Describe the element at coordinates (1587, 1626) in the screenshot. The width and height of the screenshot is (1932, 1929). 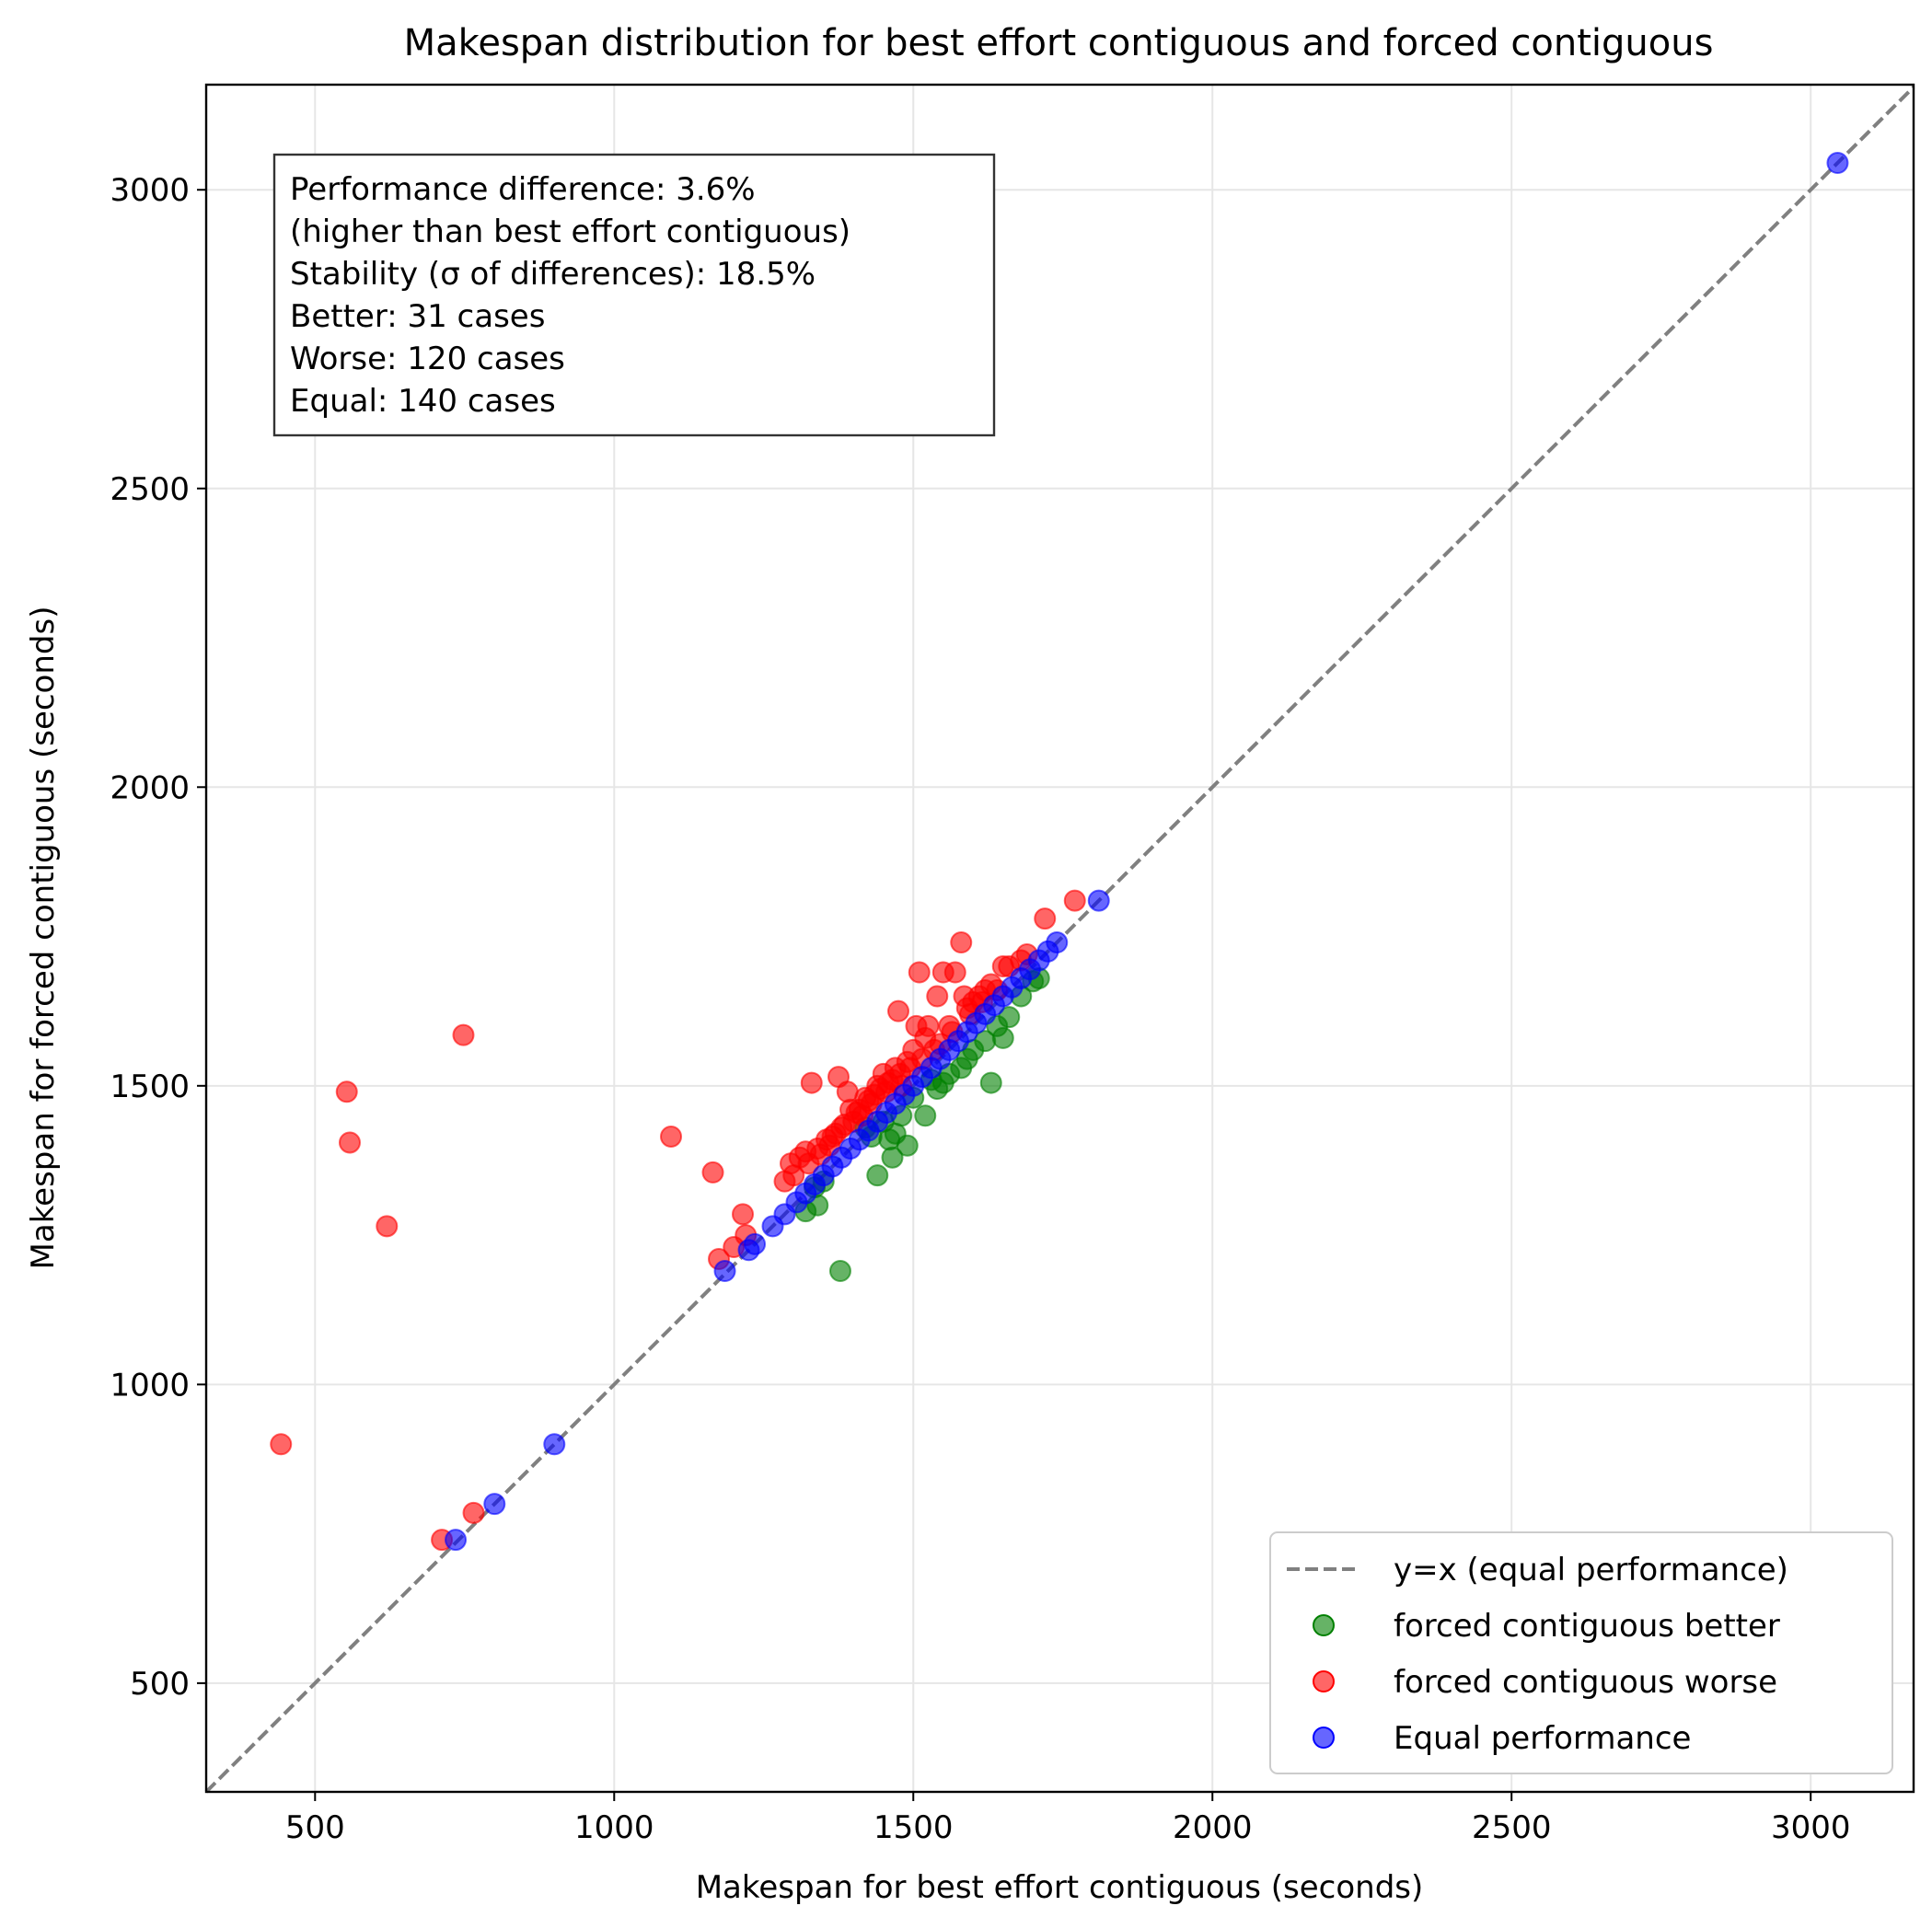
I see `legend-label: forced contiguous better` at that location.